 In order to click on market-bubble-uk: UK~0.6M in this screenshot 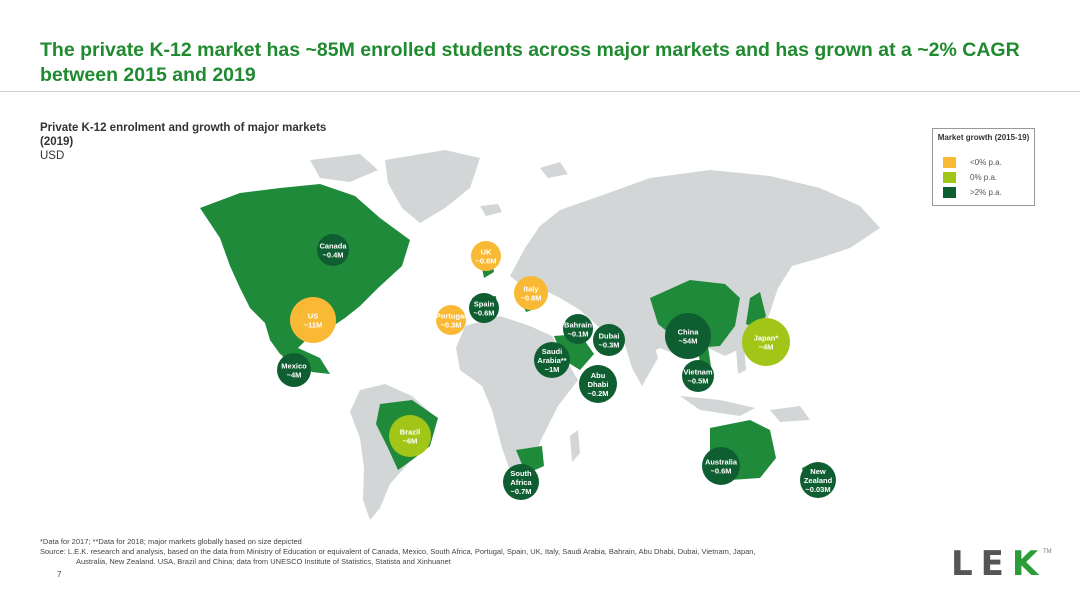, I will do `click(486, 256)`.